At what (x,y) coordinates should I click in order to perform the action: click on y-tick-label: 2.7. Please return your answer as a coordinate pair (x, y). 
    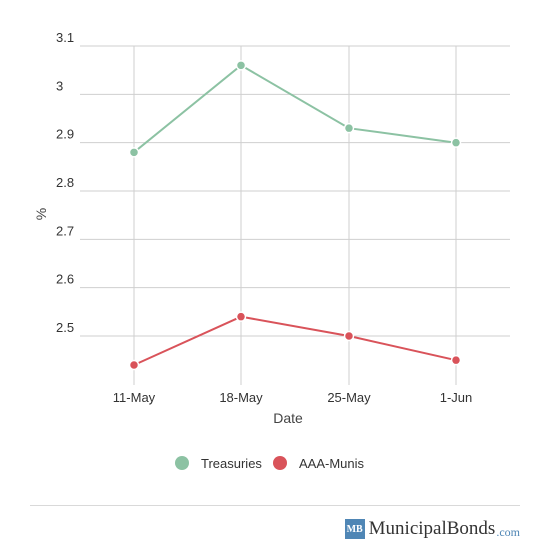
    Looking at the image, I should click on (65, 230).